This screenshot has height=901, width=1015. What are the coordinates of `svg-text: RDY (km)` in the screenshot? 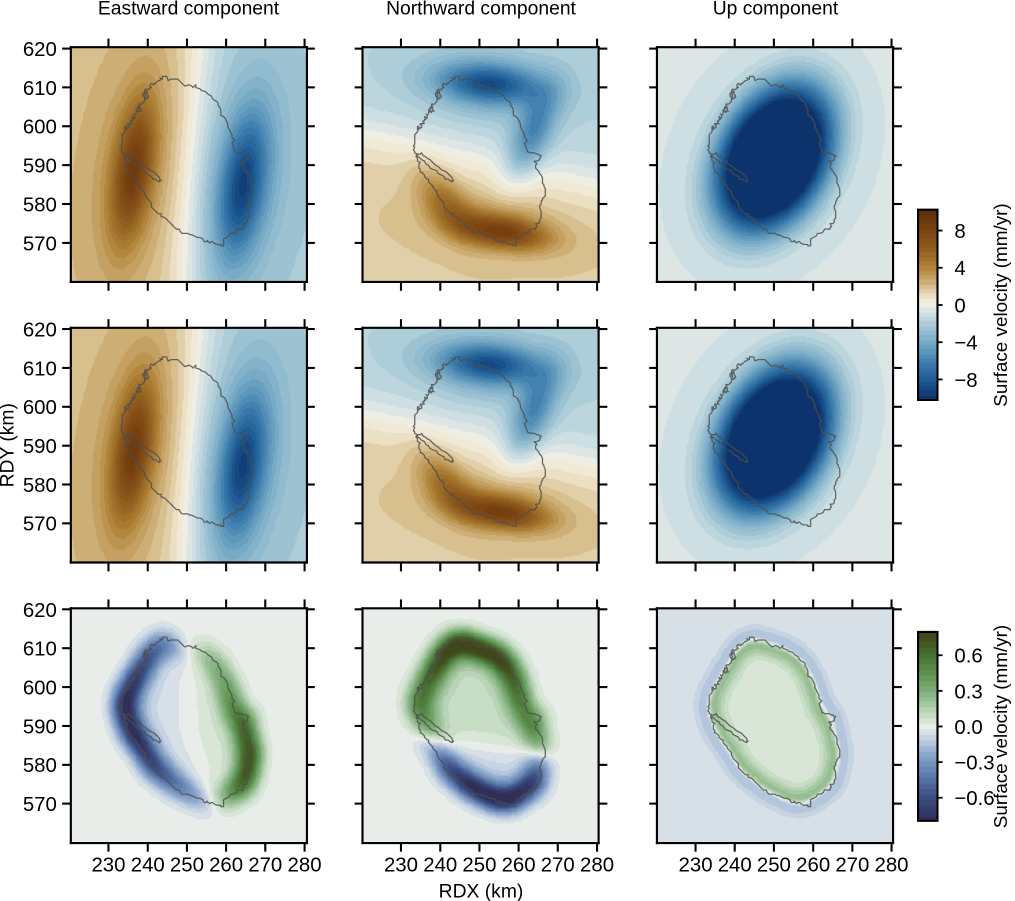 It's located at (9, 445).